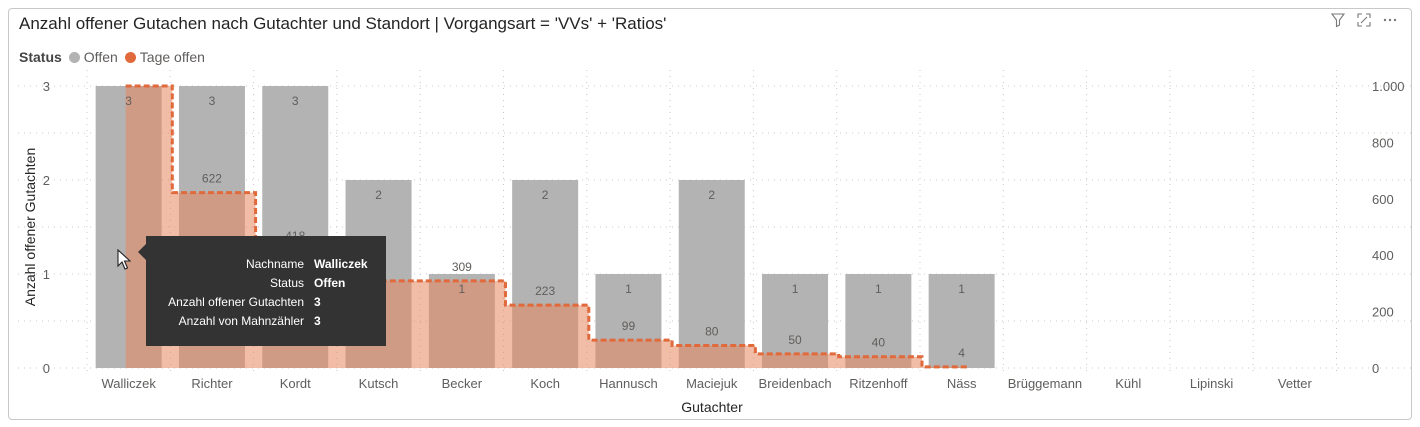 This screenshot has width=1420, height=427. Describe the element at coordinates (212, 383) in the screenshot. I see `x-tick-label: Richter` at that location.